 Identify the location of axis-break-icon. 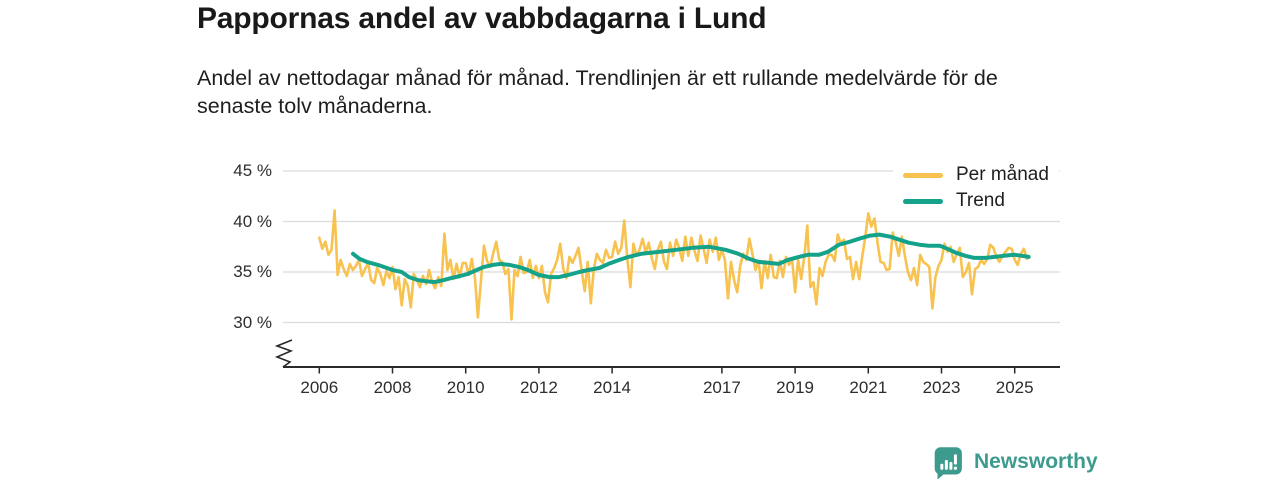
(284, 353).